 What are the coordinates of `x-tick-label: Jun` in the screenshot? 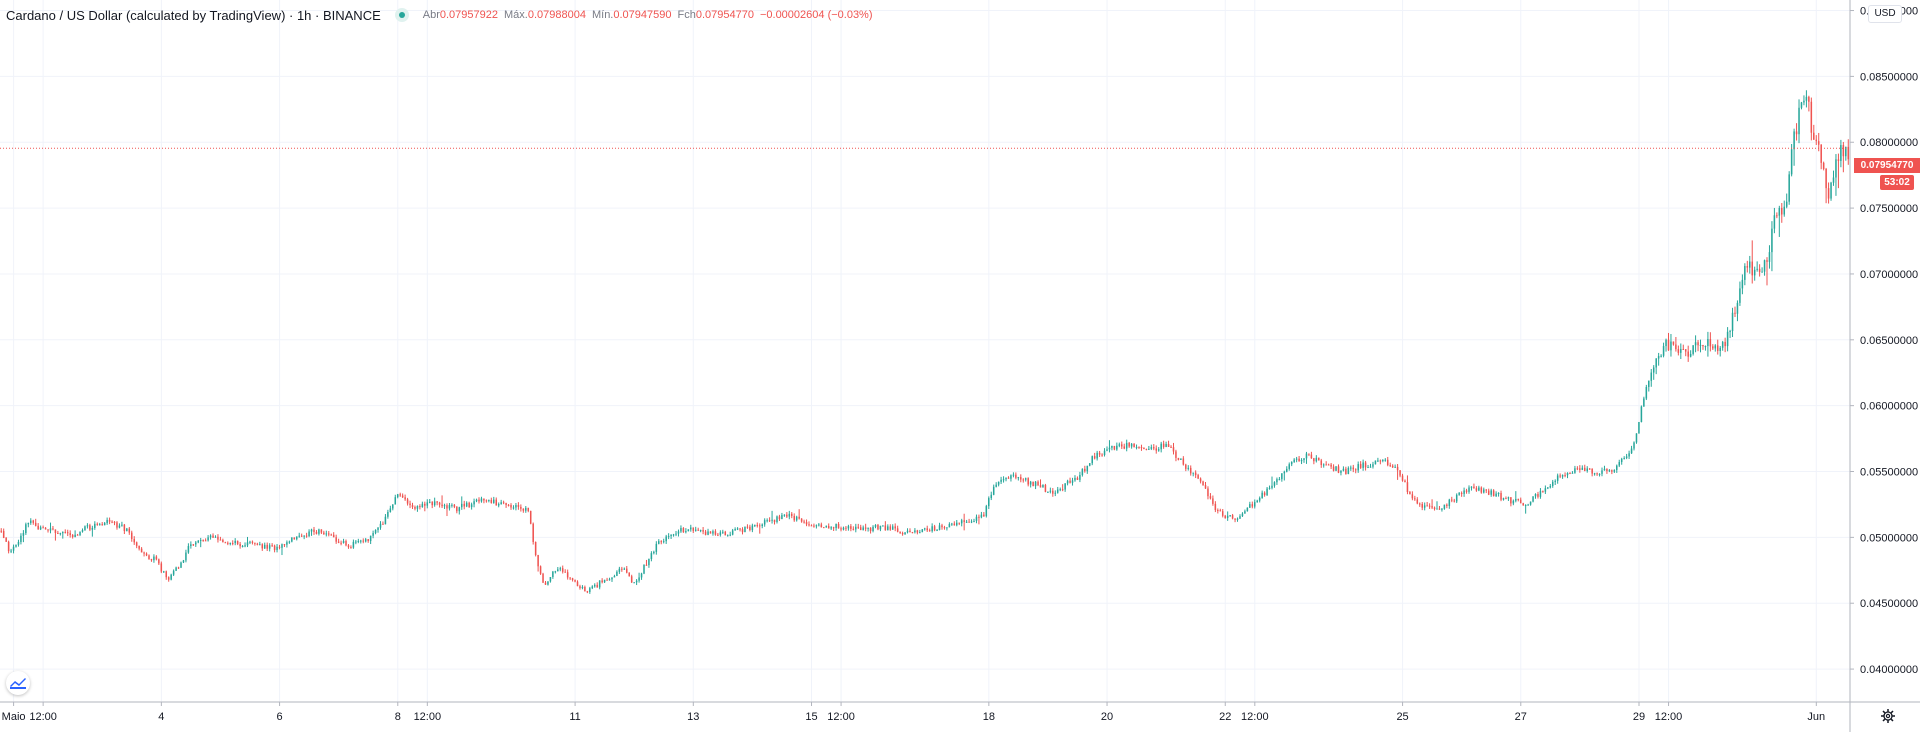 It's located at (1816, 717).